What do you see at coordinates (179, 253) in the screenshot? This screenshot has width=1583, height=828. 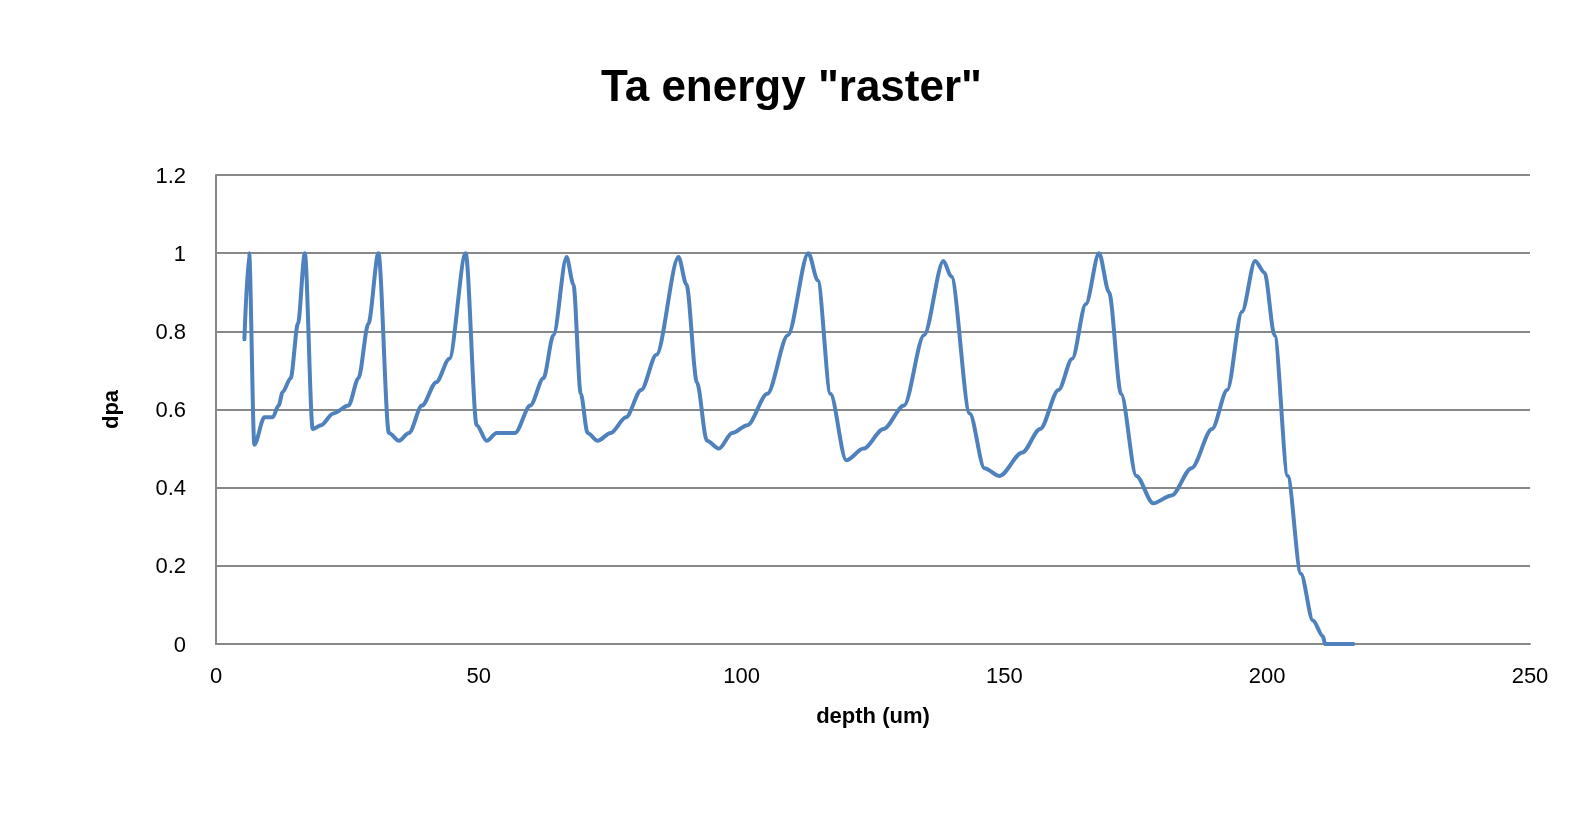 I see `y-tick-label: 1` at bounding box center [179, 253].